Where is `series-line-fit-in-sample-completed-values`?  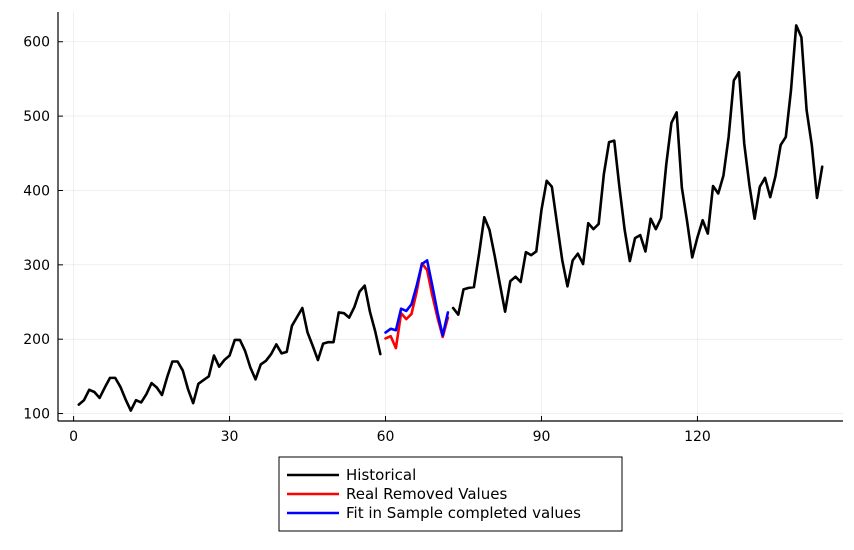 series-line-fit-in-sample-completed-values is located at coordinates (417, 298).